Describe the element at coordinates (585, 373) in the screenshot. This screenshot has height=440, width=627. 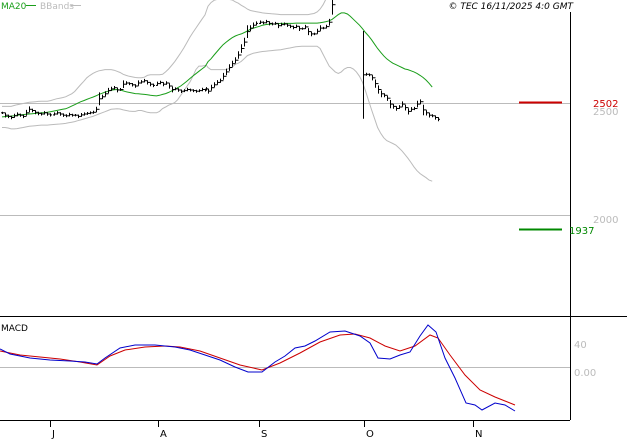
I see `macd-tick-zero: 0.00` at that location.